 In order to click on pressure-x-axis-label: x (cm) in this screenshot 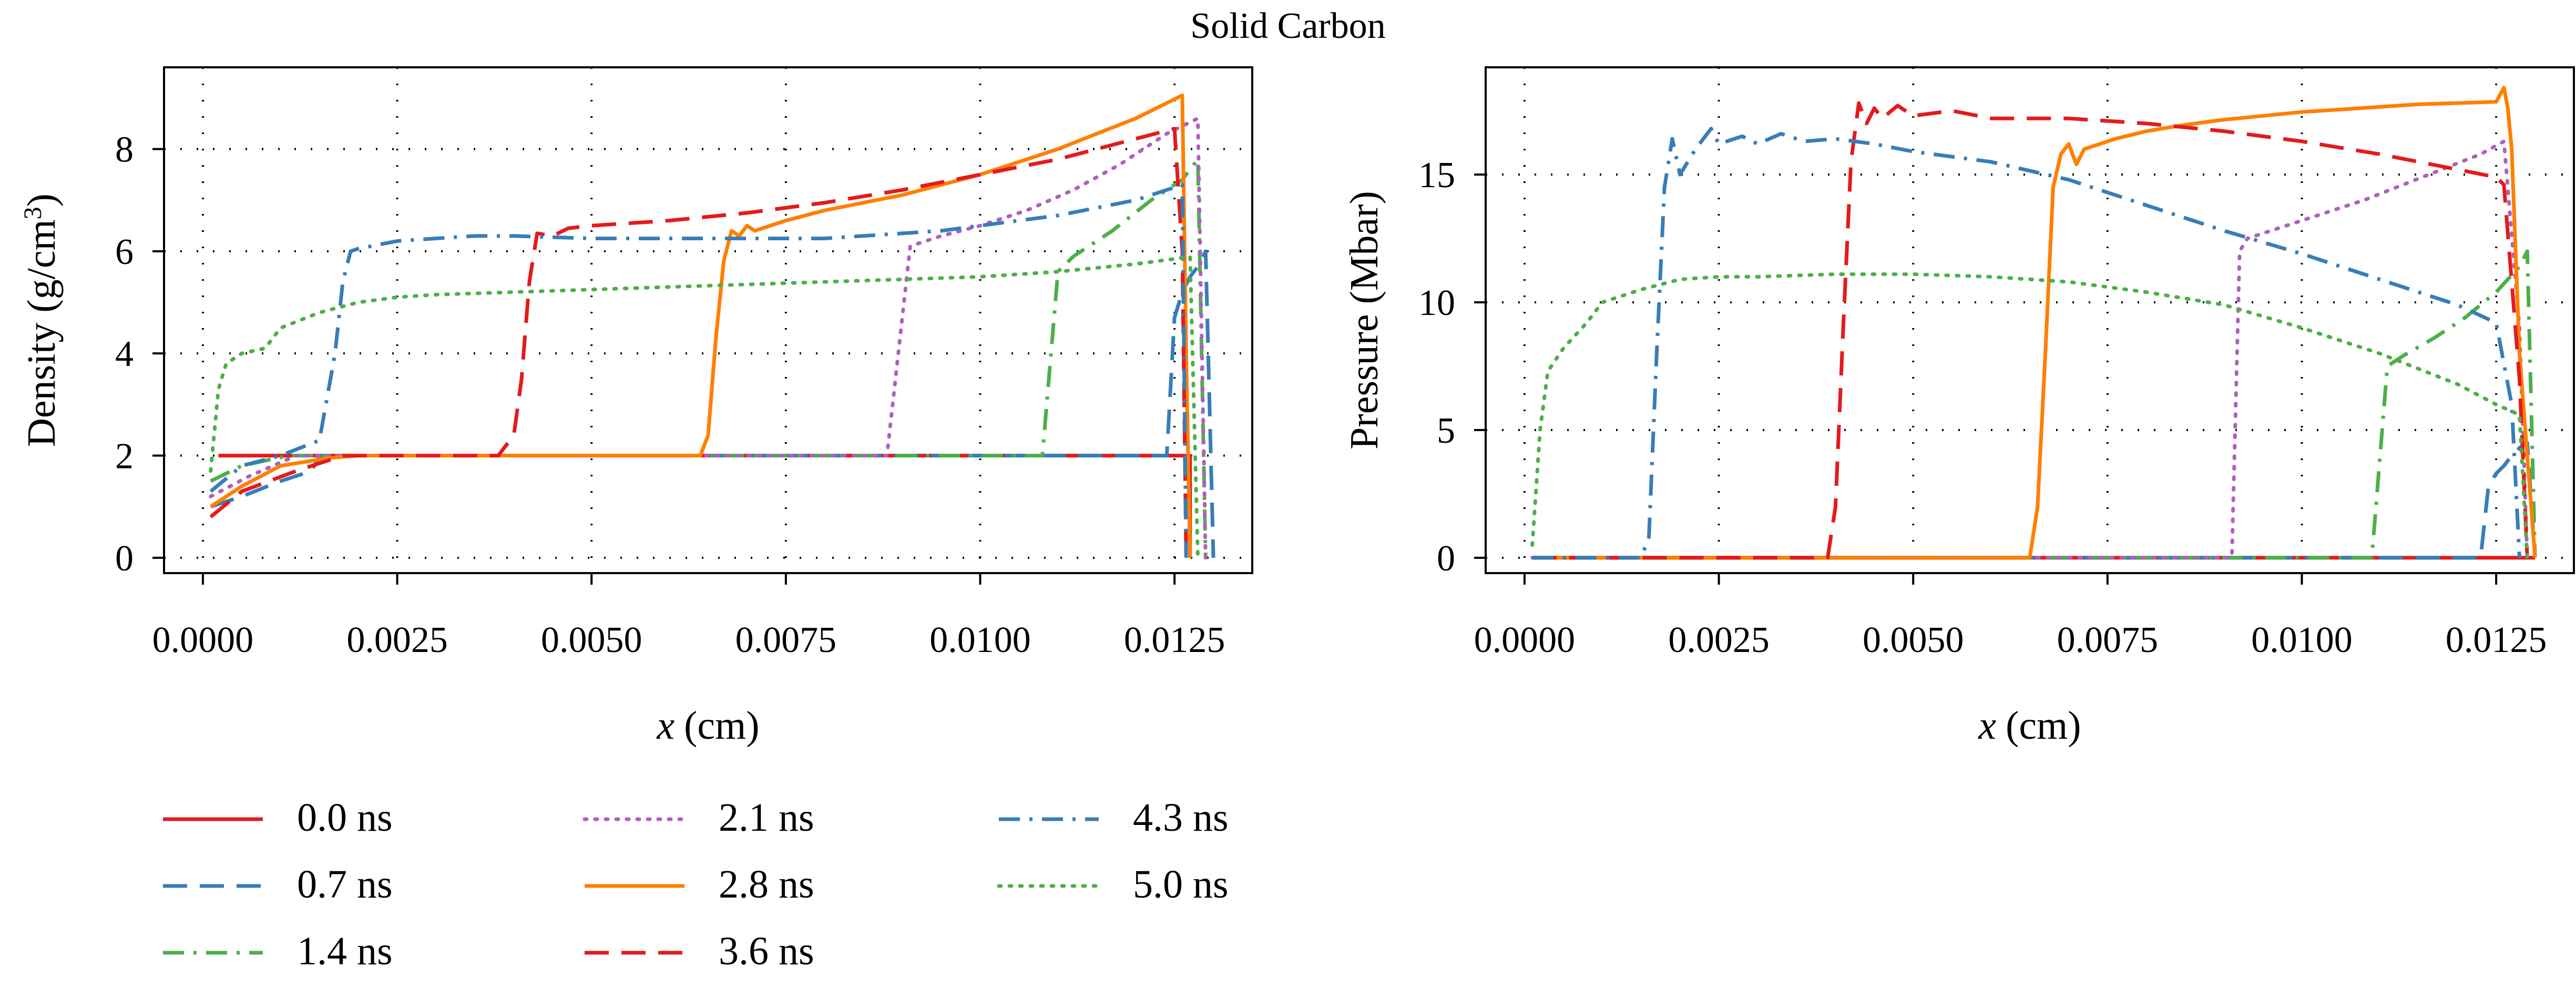, I will do `click(2029, 726)`.